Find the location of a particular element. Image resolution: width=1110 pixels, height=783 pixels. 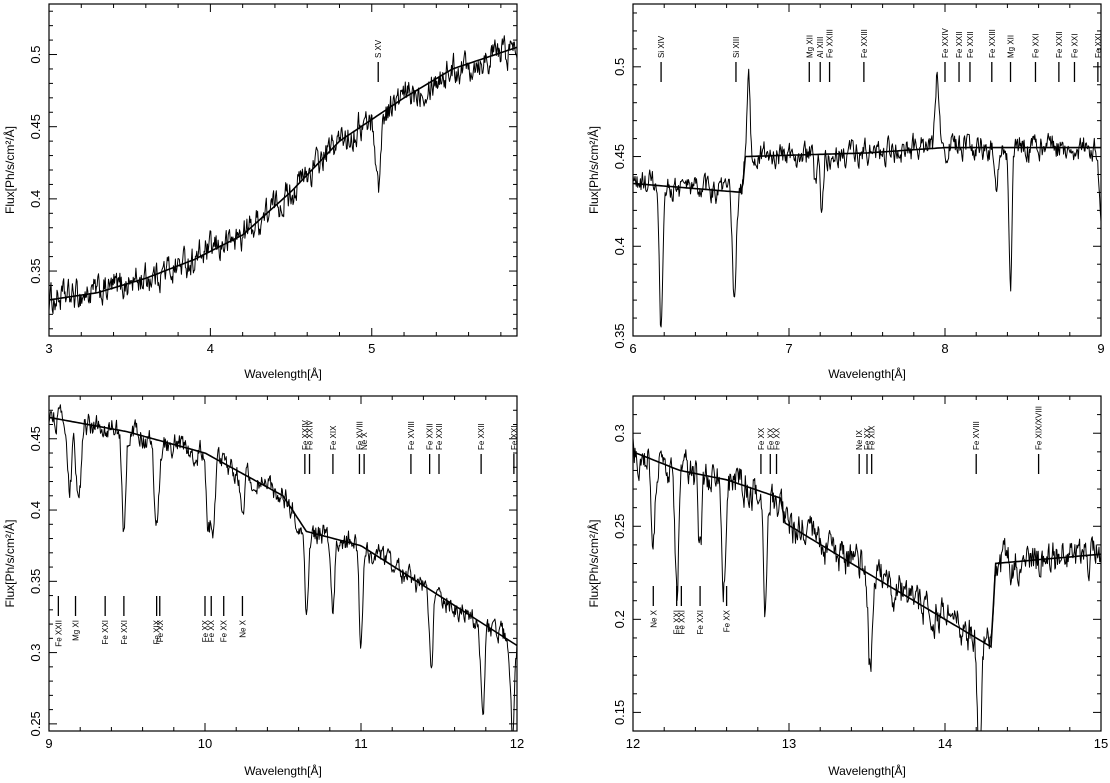

line-id-label: Ne IX is located at coordinates (859, 439).